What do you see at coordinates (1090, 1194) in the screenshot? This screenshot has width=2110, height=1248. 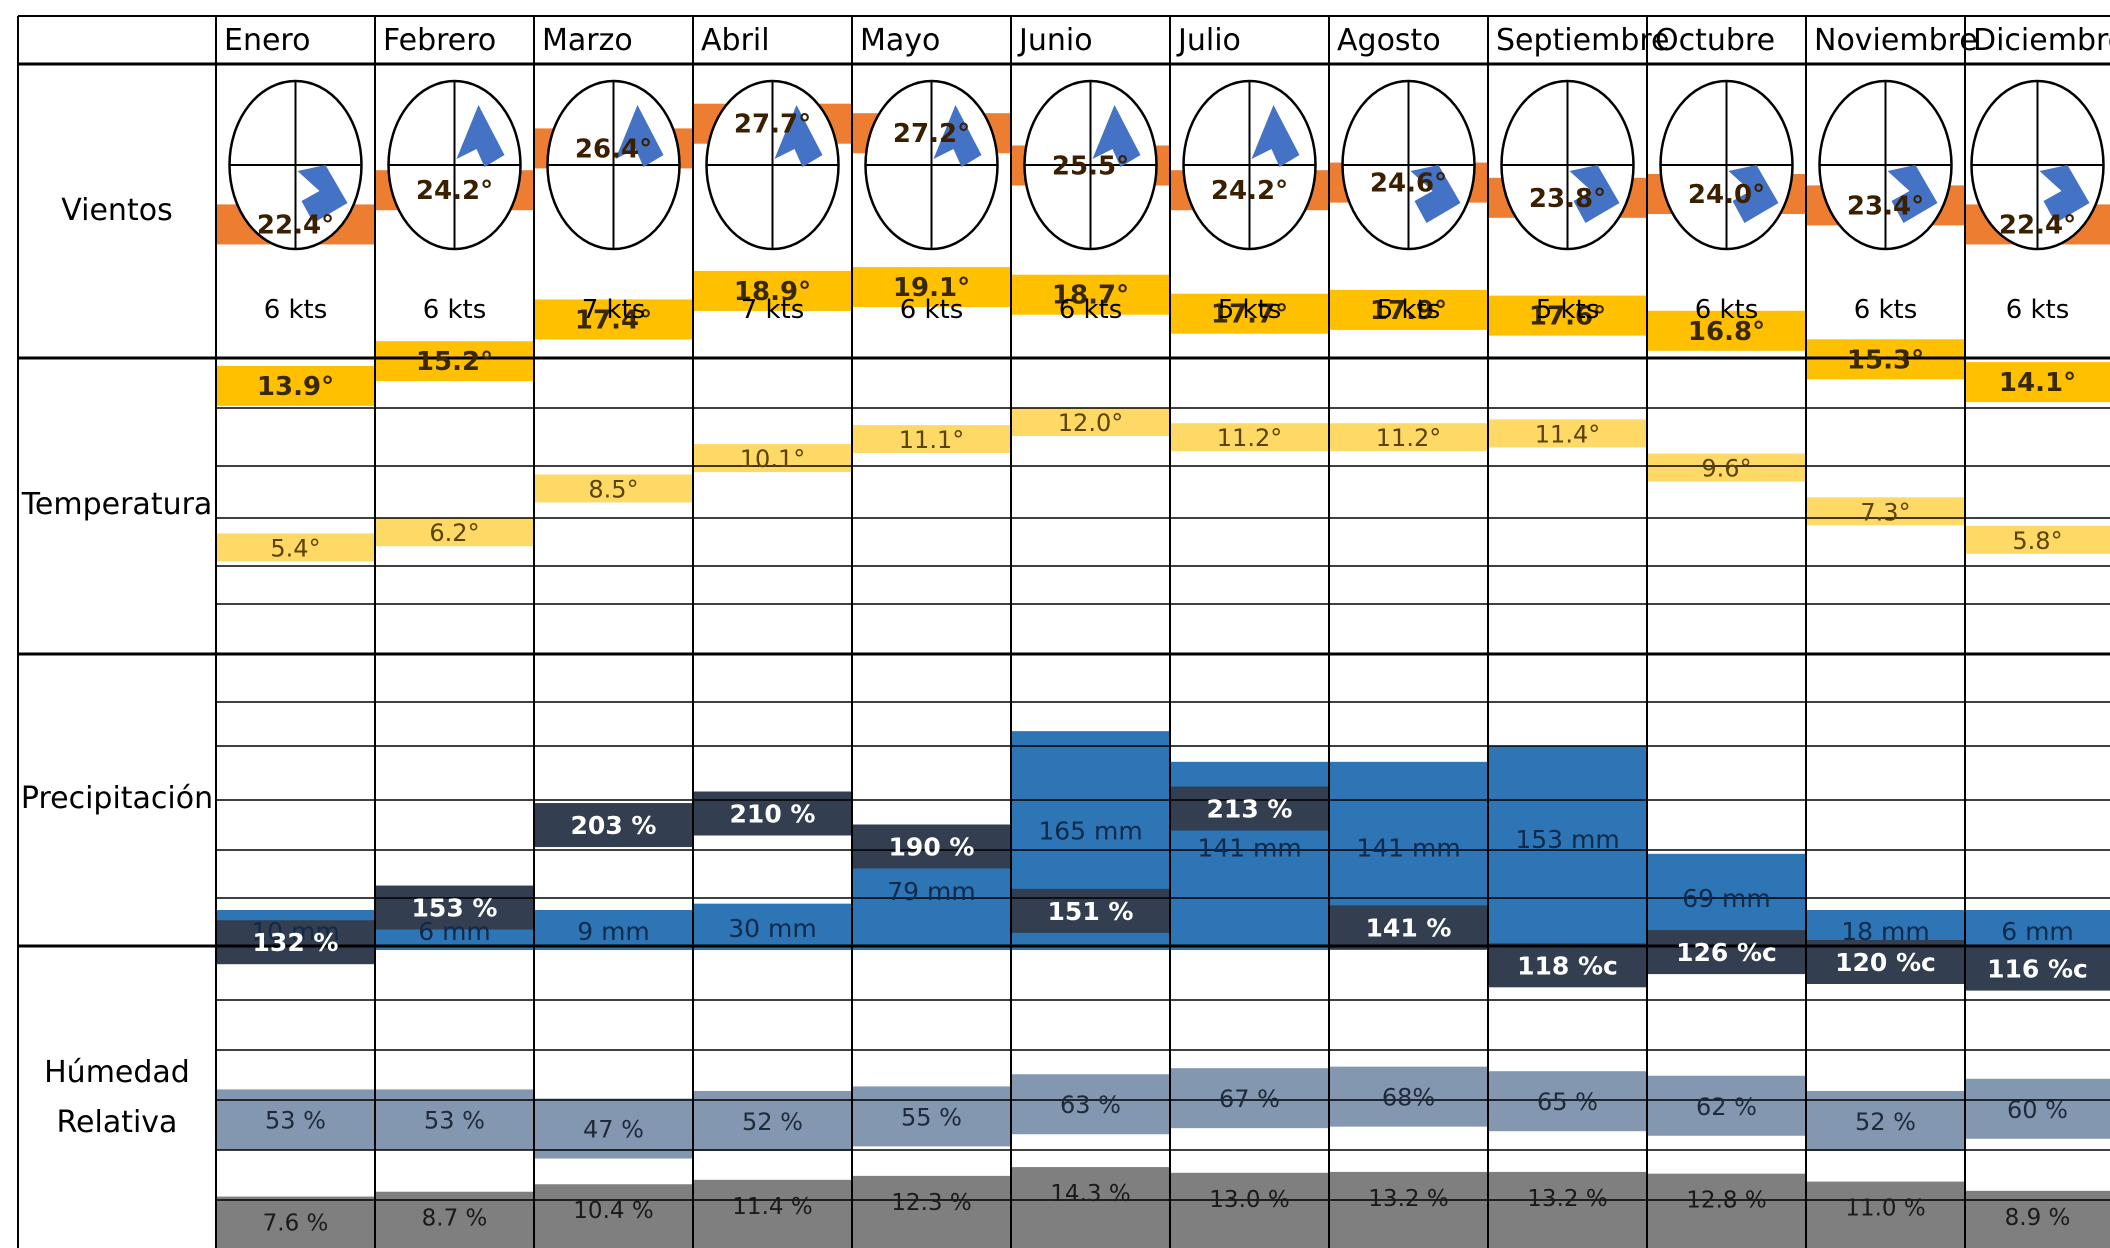 I see `hum-min-label: 14.3 %` at bounding box center [1090, 1194].